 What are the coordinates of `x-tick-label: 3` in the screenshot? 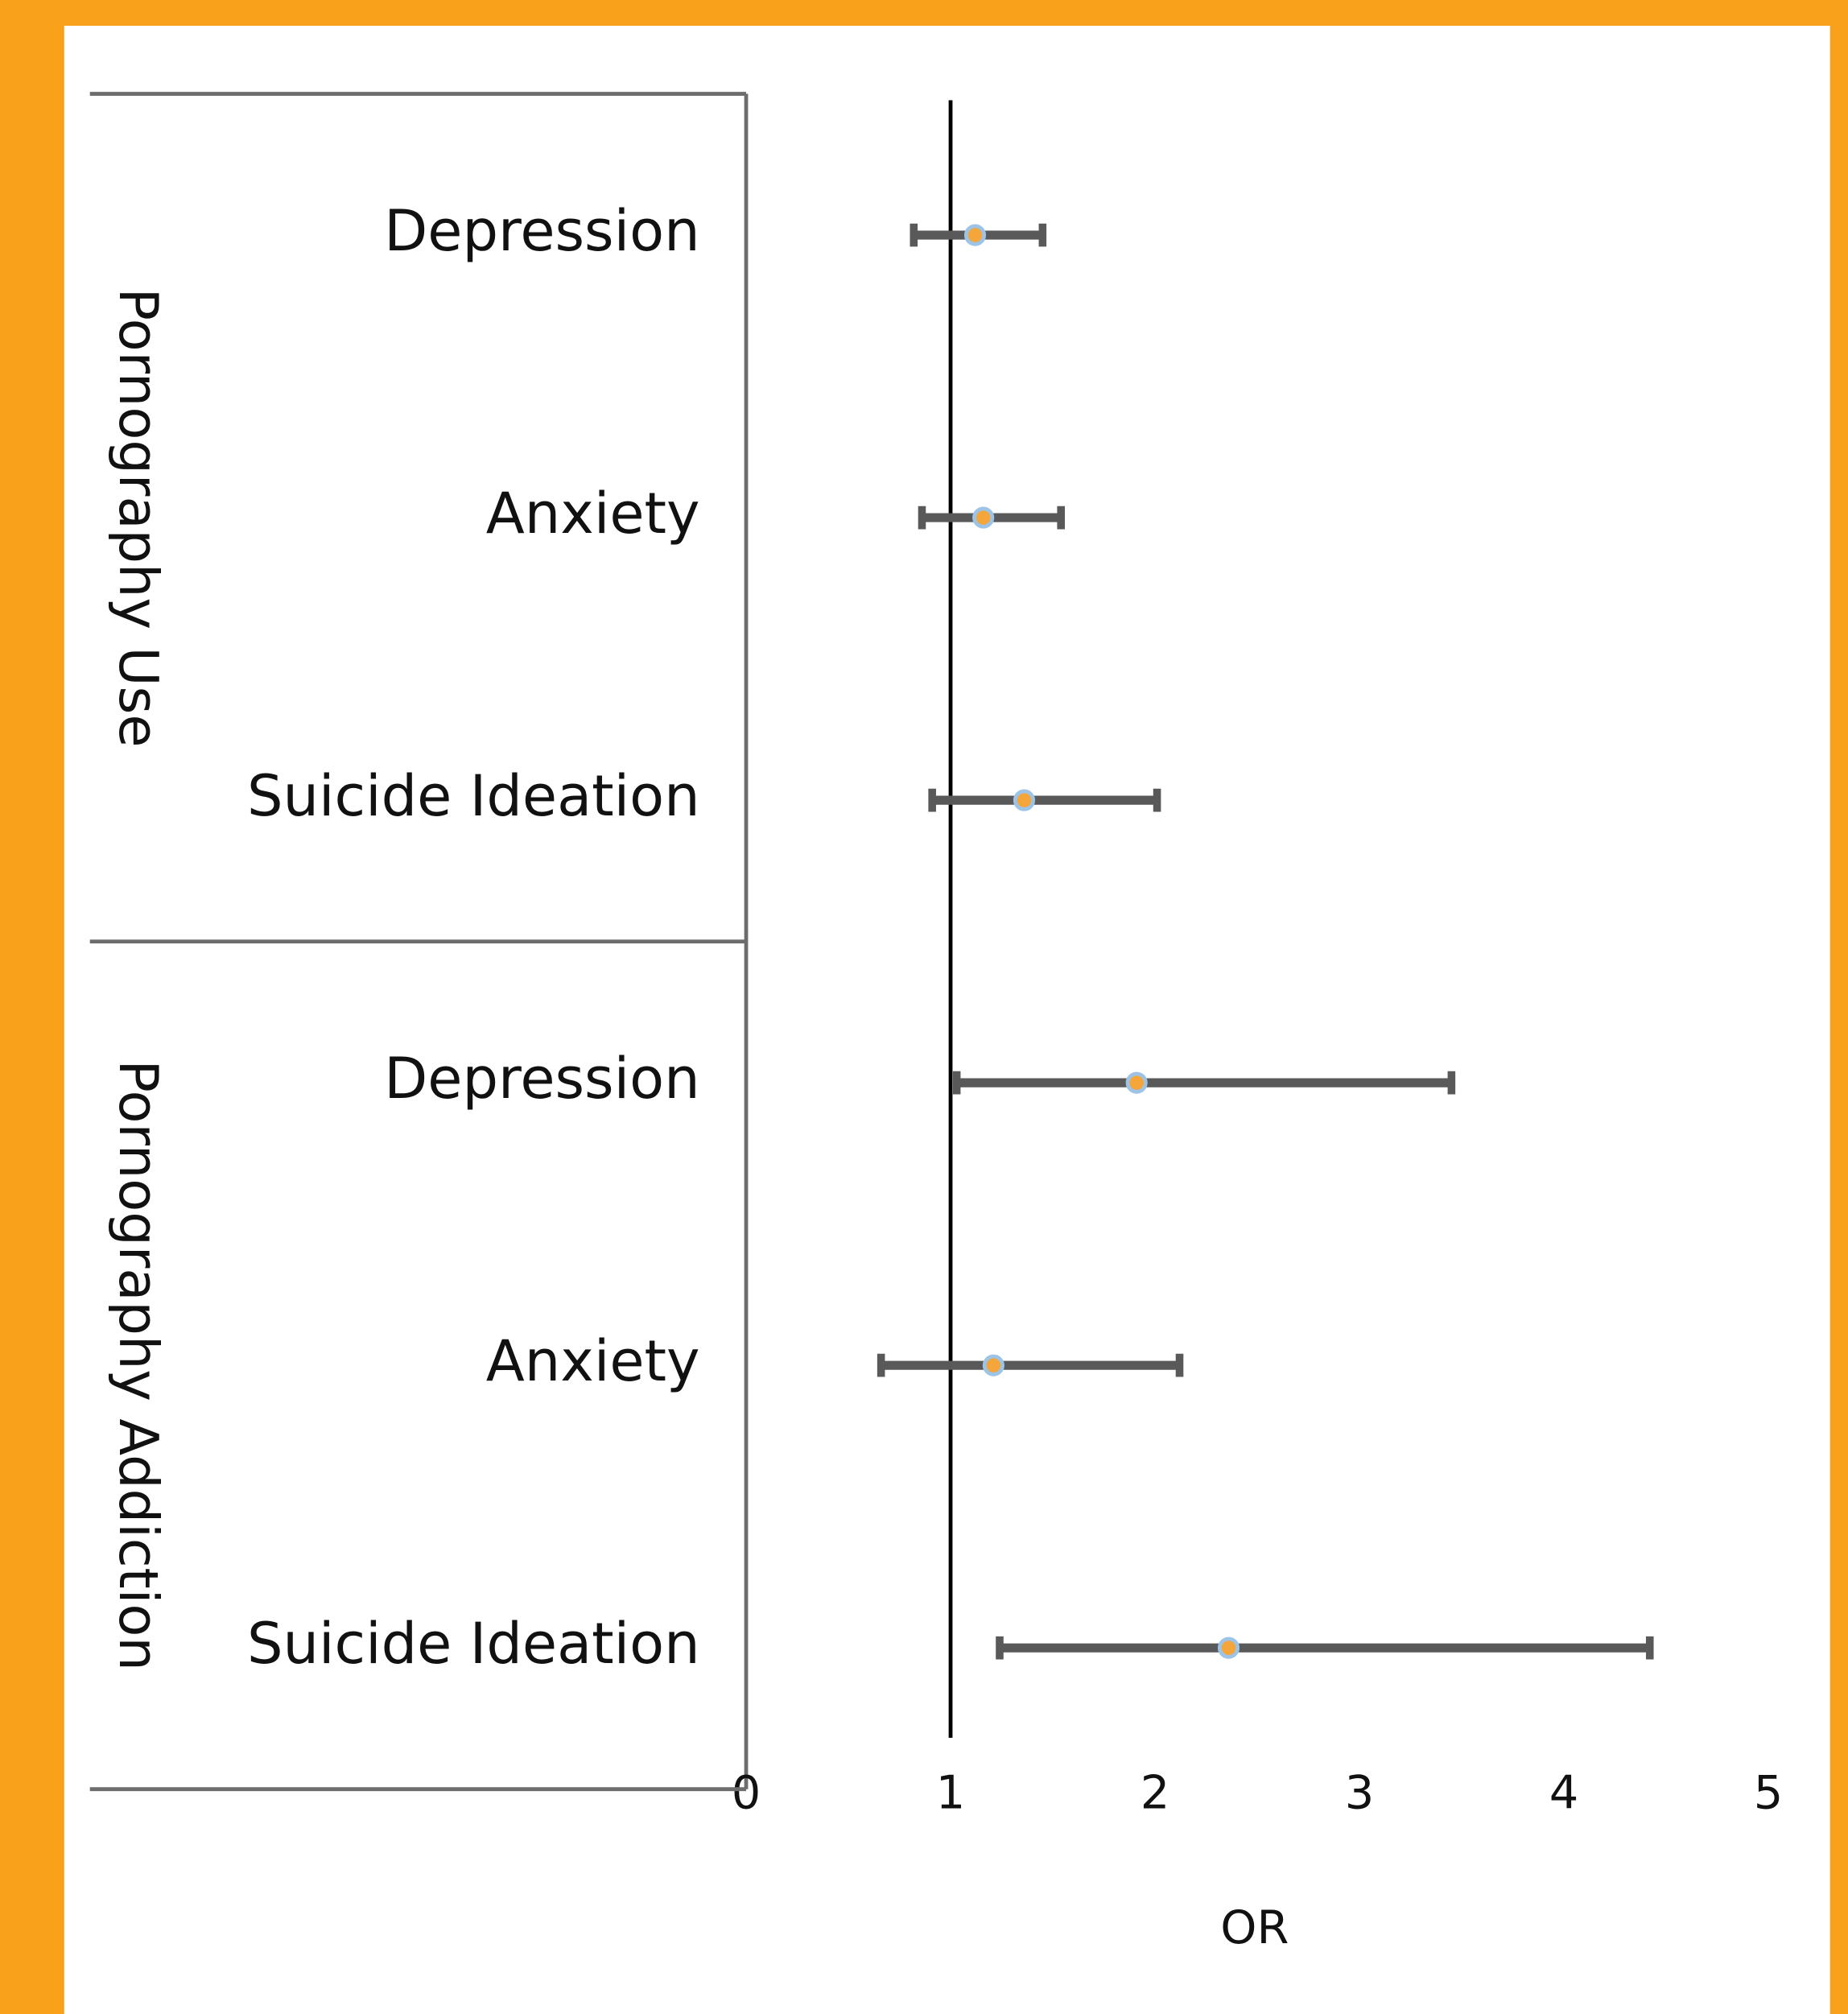 It's located at (1360, 1792).